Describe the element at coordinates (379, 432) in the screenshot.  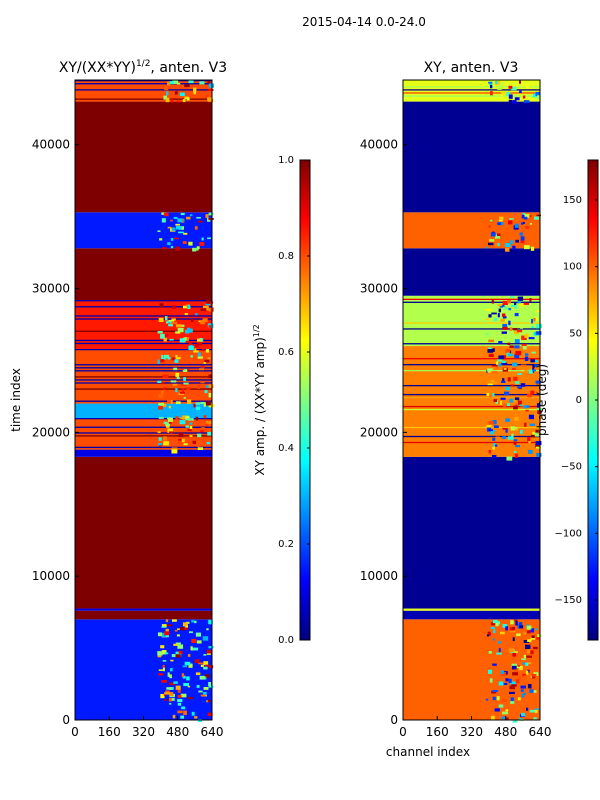
I see `y-tick-label: 20000` at that location.